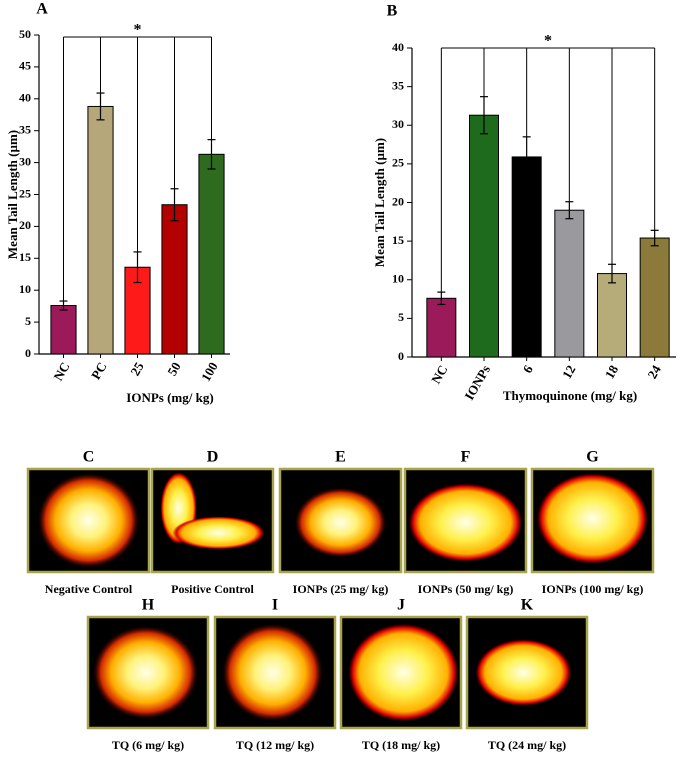 Image resolution: width=685 pixels, height=775 pixels. Describe the element at coordinates (340, 457) in the screenshot. I see `panel-letter: E` at that location.